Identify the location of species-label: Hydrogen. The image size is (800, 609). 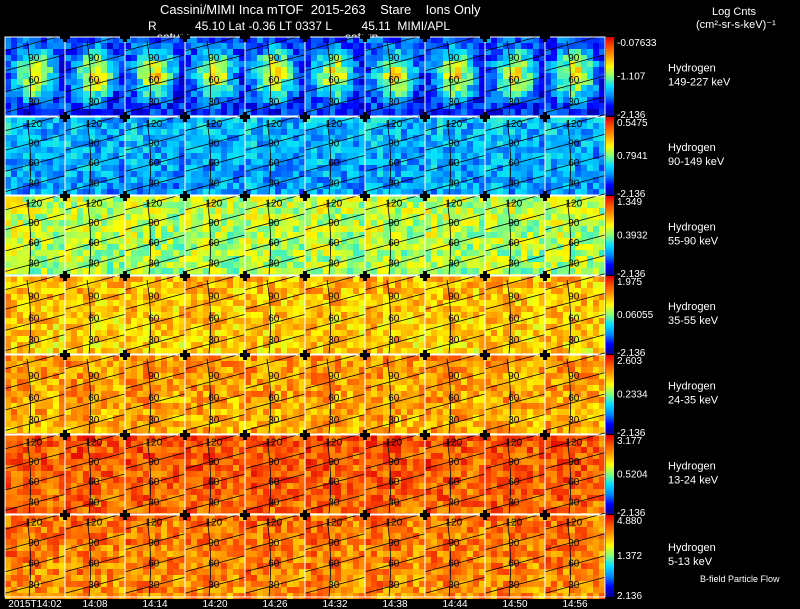
(692, 228).